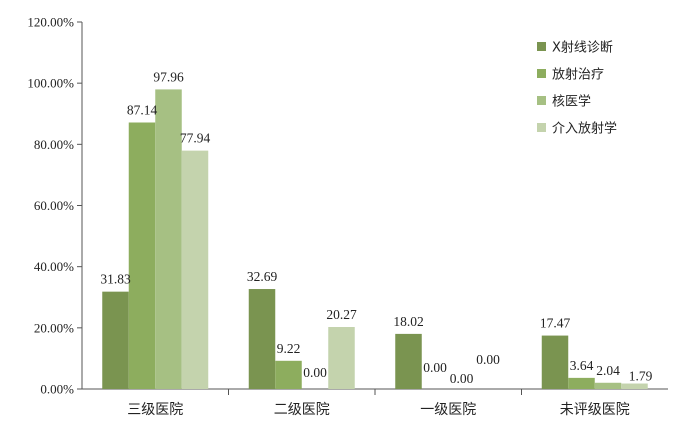 The image size is (687, 427). I want to click on data-label: 20.27, so click(341, 314).